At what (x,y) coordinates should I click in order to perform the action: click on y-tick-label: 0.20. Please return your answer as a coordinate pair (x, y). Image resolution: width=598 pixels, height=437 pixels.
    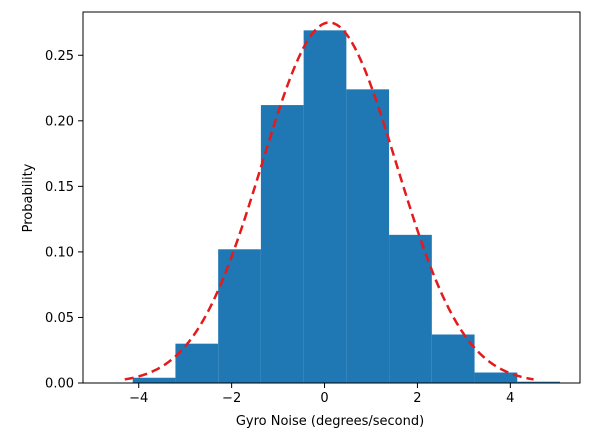
    Looking at the image, I should click on (59, 121).